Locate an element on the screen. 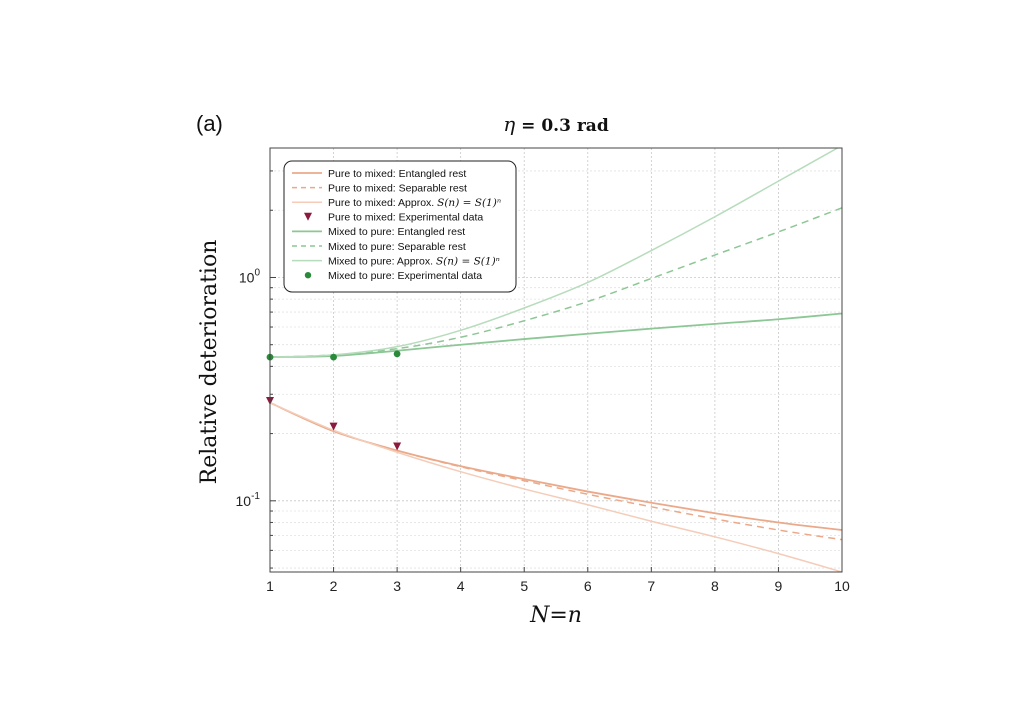  legend-label: Pure to mixed: Experimental data is located at coordinates (405, 218).